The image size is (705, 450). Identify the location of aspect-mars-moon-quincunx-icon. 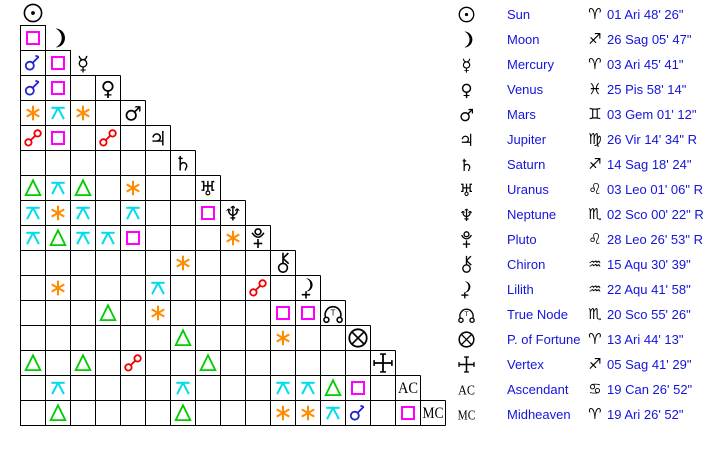
(58, 113).